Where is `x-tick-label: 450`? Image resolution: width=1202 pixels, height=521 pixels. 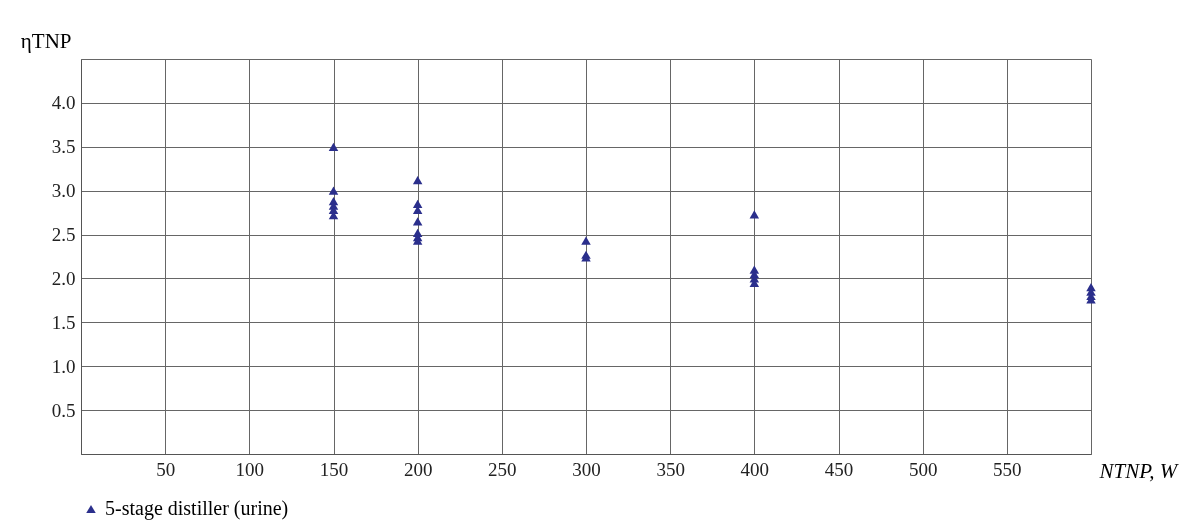 x-tick-label: 450 is located at coordinates (839, 469).